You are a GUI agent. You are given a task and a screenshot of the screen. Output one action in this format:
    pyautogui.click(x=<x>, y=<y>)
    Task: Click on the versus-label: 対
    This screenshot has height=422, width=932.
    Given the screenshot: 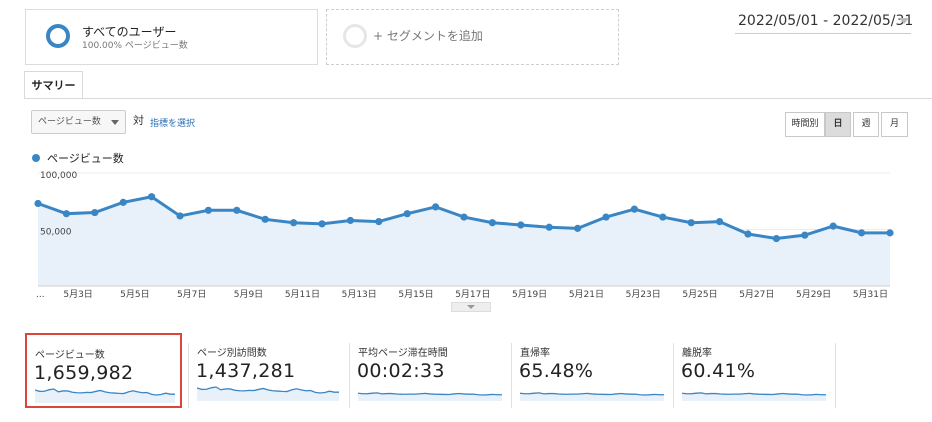 What is the action you would take?
    pyautogui.click(x=138, y=120)
    